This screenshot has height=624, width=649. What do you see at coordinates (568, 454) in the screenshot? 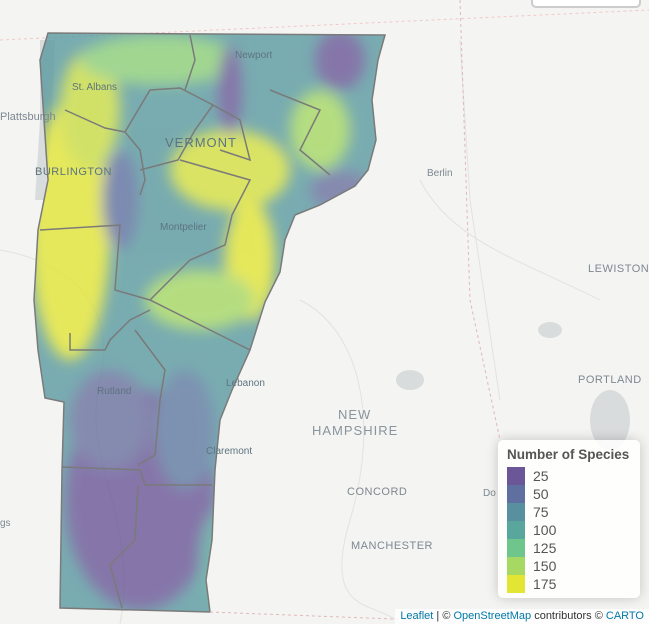
I see `legend-title: Number of Species` at bounding box center [568, 454].